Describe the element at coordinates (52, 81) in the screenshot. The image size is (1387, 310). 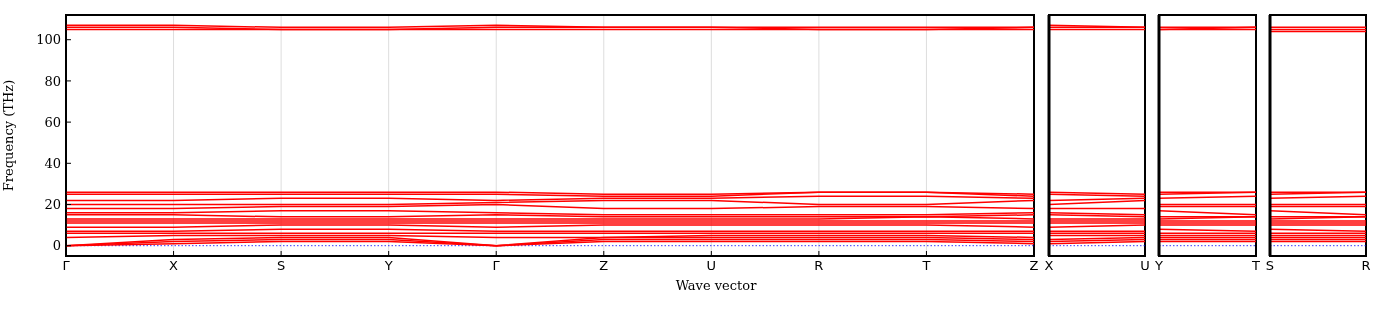
I see `y-tick-label: 80` at that location.